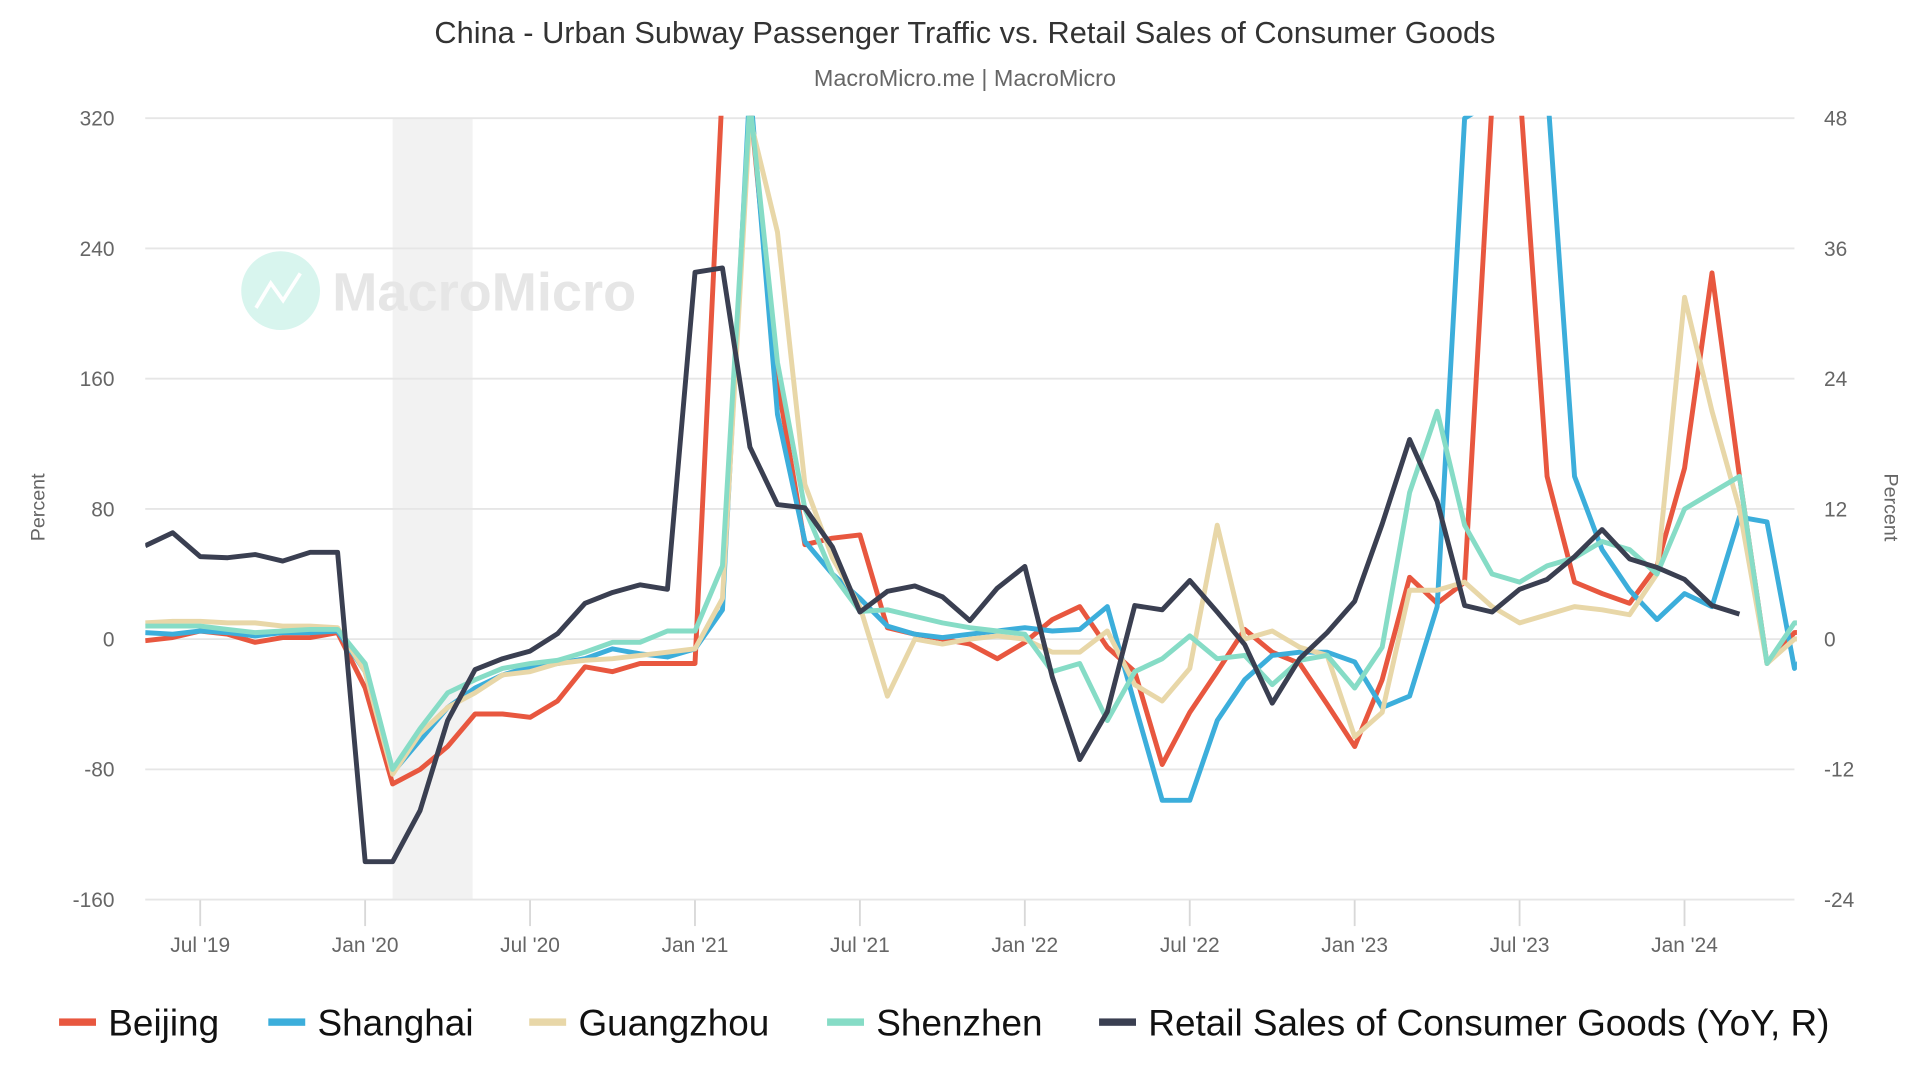  Describe the element at coordinates (695, 945) in the screenshot. I see `x-tick-label: Jan '21` at that location.